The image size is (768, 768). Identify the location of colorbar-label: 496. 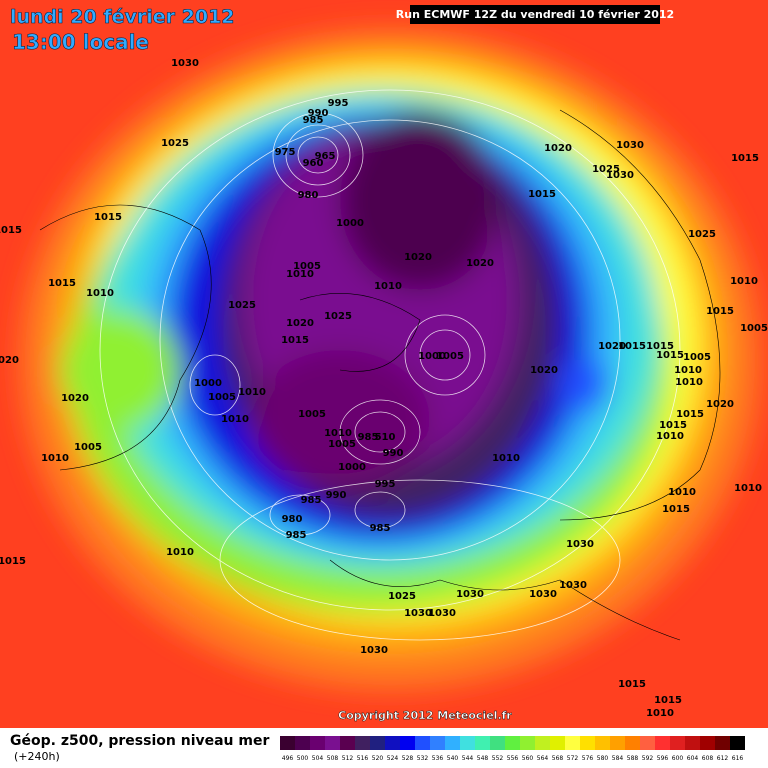
(288, 758).